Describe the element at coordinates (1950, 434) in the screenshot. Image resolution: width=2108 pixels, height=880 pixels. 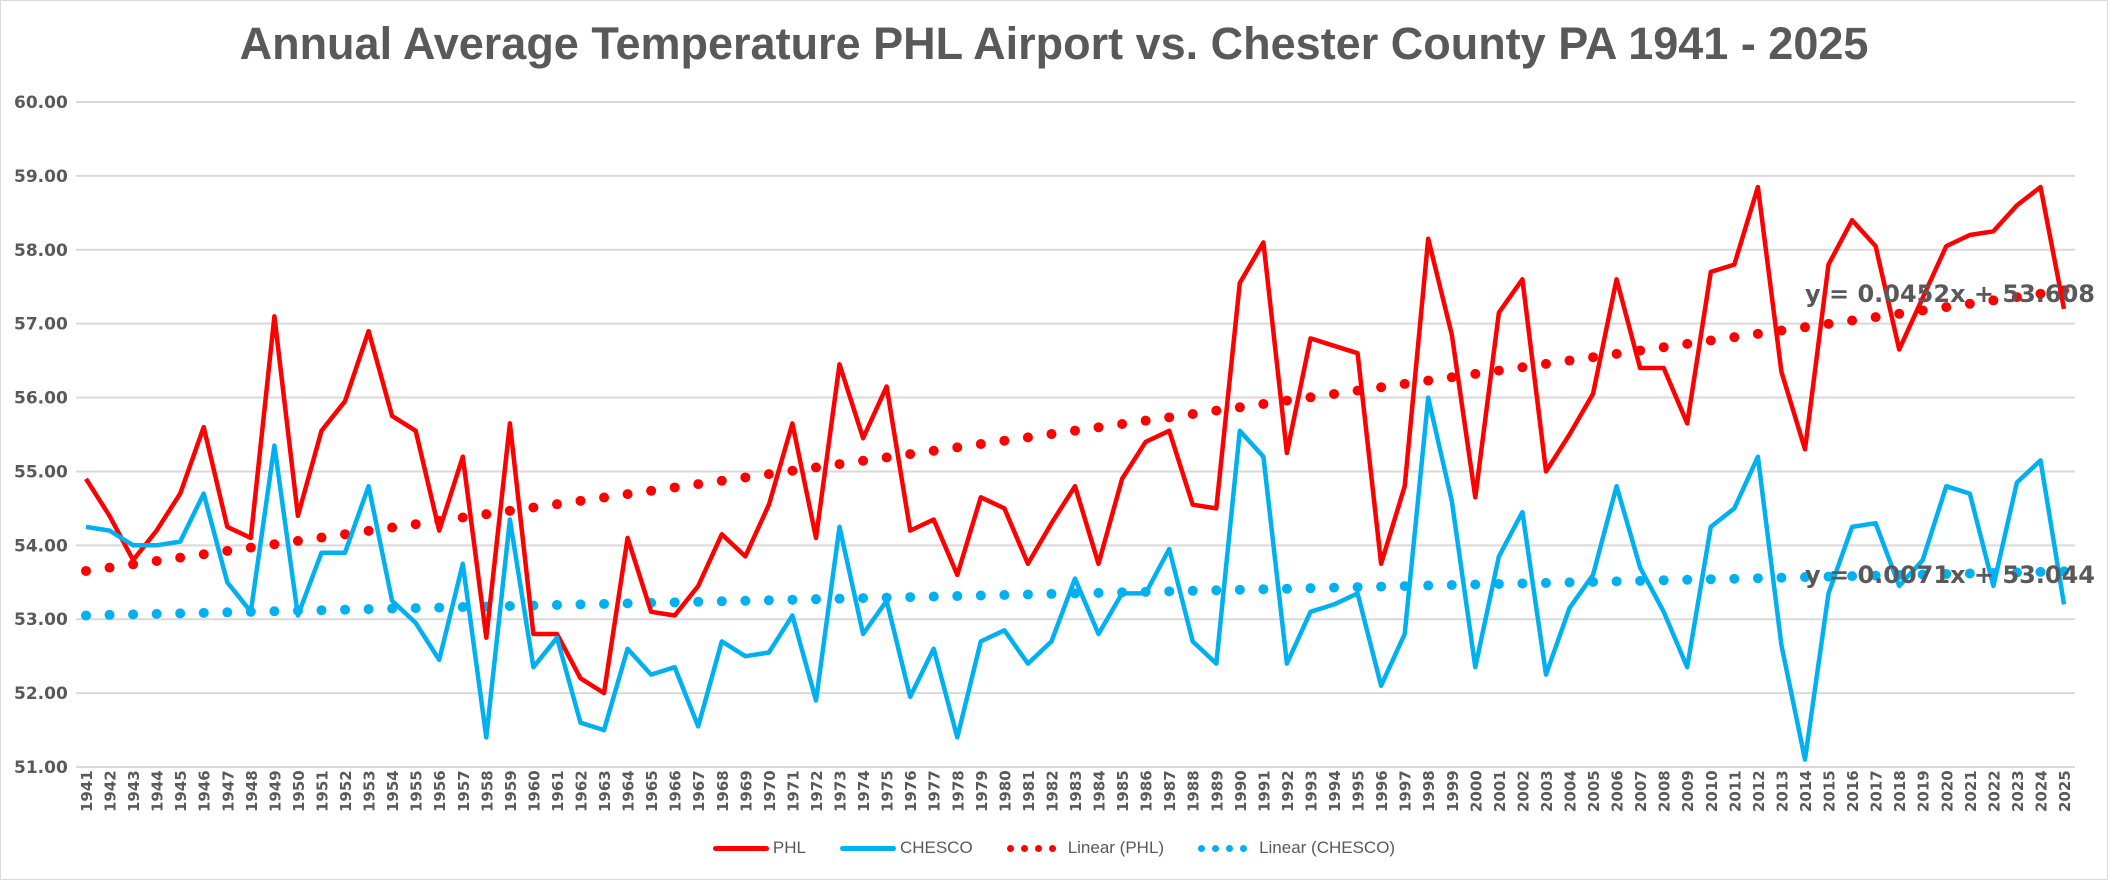
I see `trend-equations: y = 0.0452x + 53.608 y = 0.0071x + 53.044` at that location.